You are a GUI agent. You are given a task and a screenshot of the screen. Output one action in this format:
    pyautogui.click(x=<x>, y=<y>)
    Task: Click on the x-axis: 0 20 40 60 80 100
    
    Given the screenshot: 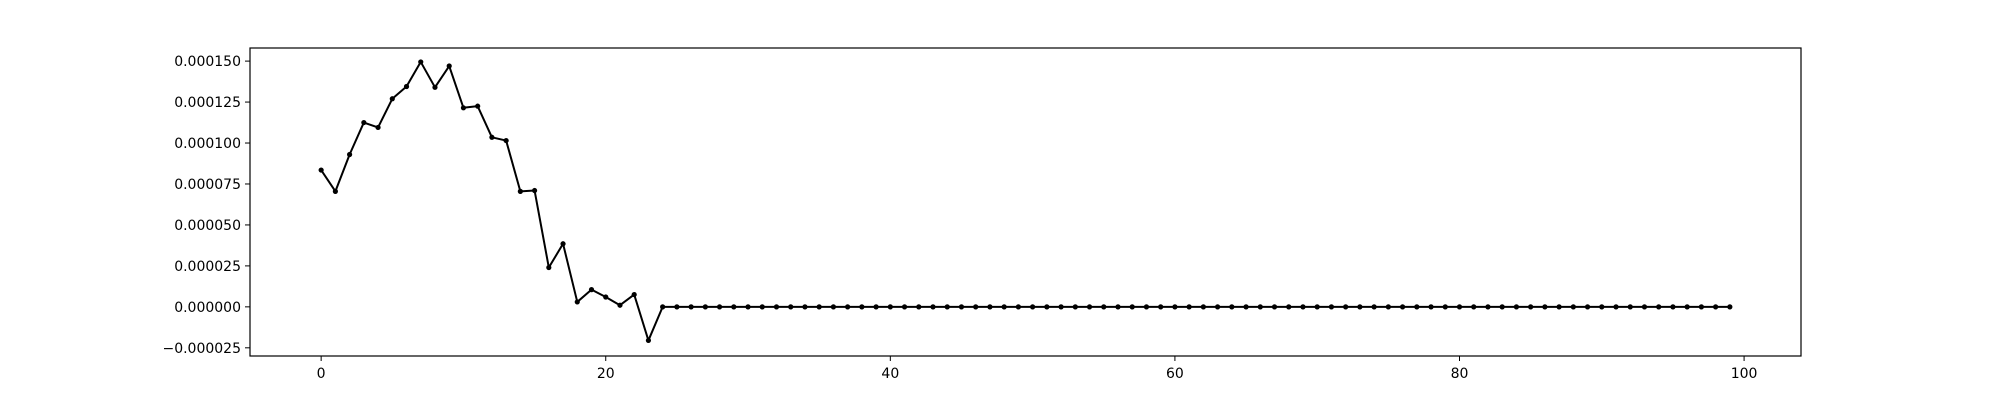 What is the action you would take?
    pyautogui.click(x=1037, y=369)
    